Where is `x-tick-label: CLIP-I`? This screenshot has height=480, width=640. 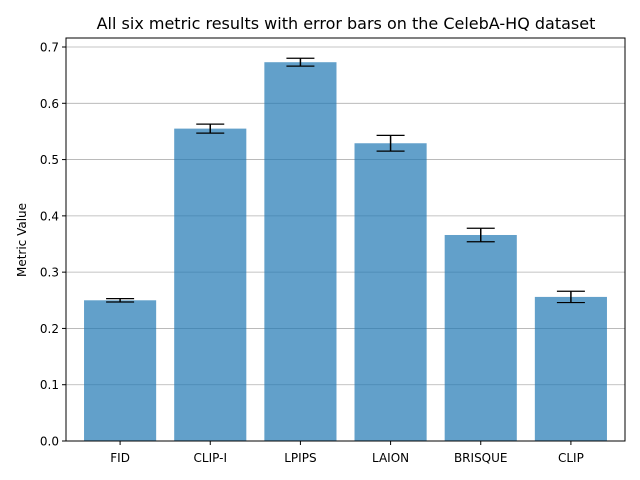 x-tick-label: CLIP-I is located at coordinates (210, 458).